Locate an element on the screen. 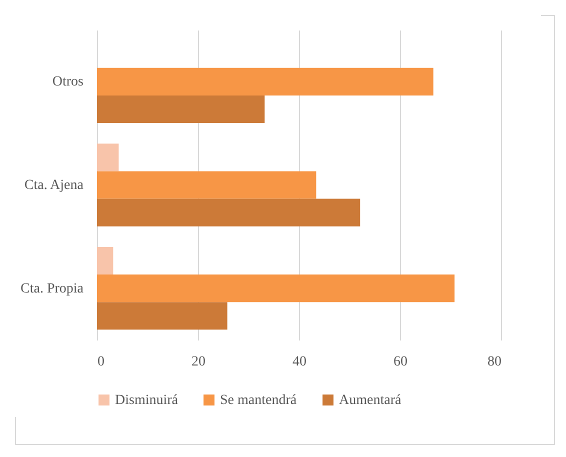 This screenshot has width=566, height=457. x-tick-label: 0 is located at coordinates (101, 362).